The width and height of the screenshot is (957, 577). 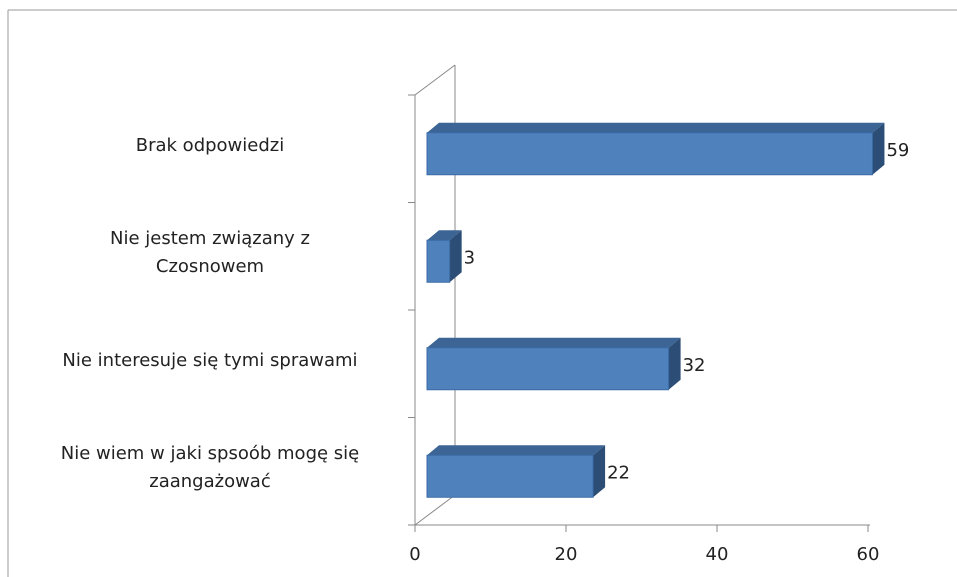 What do you see at coordinates (897, 150) in the screenshot?
I see `value-label: 59` at bounding box center [897, 150].